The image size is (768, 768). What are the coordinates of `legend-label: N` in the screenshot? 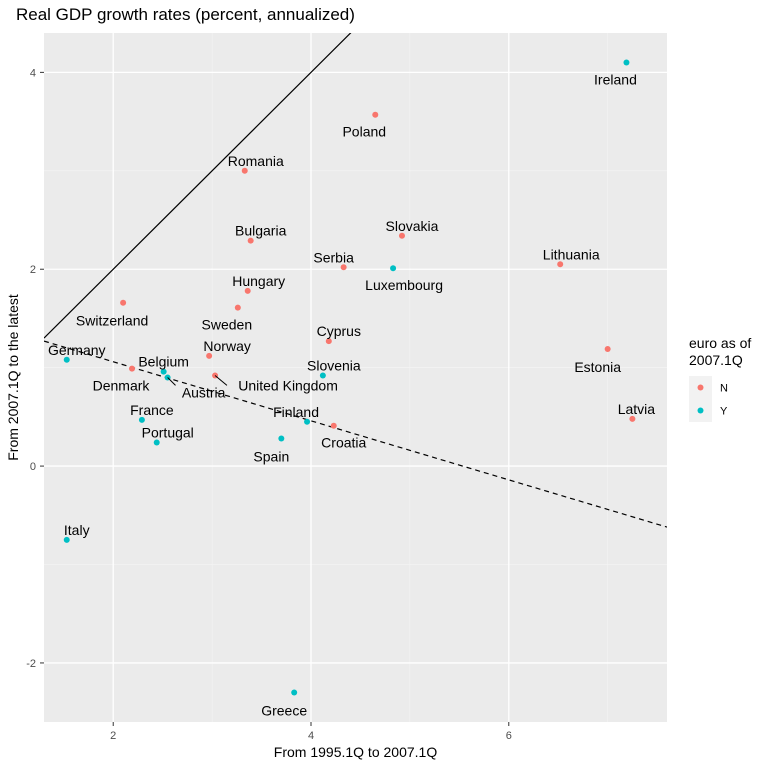 It's located at (724, 389).